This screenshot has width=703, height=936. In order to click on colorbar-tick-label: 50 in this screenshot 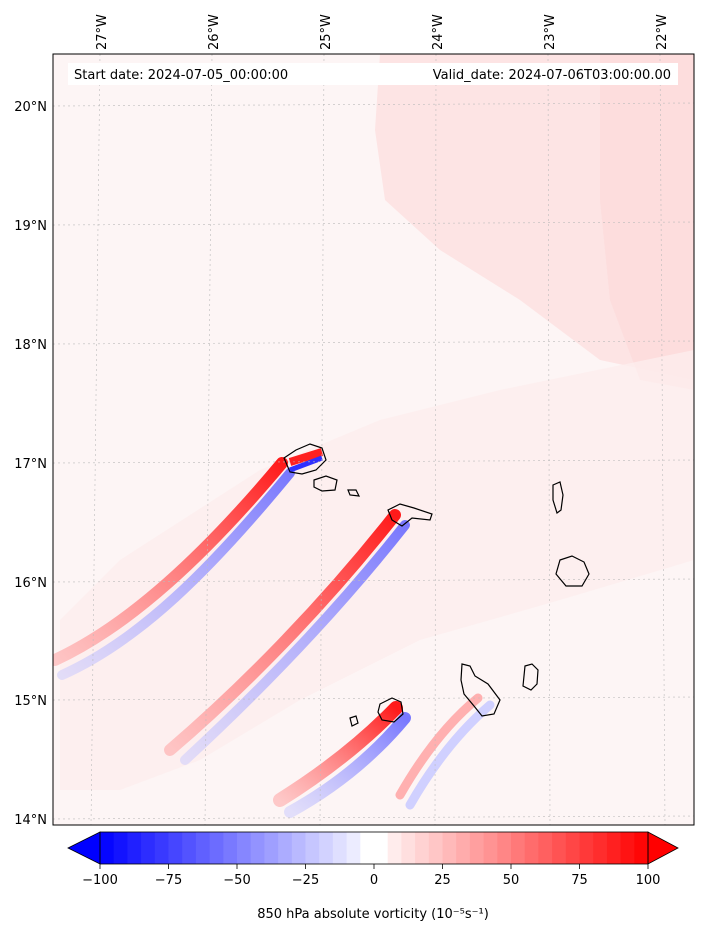, I will do `click(511, 880)`.